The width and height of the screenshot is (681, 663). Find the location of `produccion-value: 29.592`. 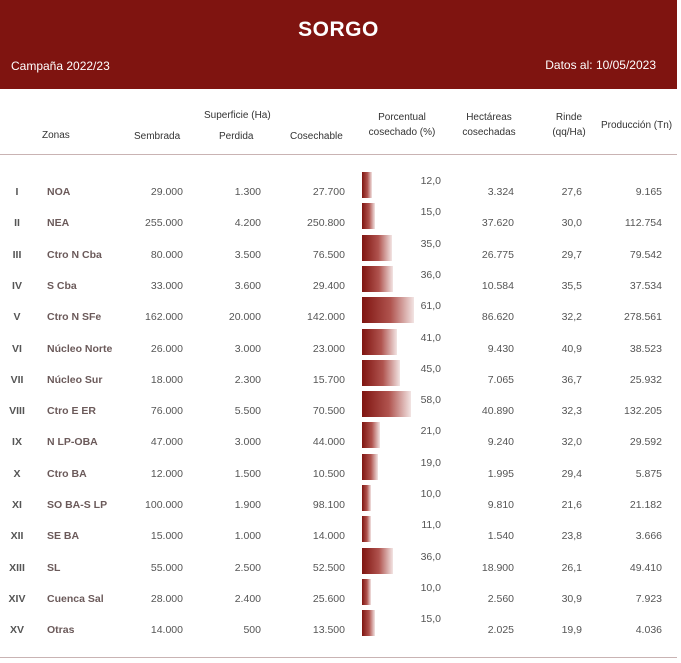

produccion-value: 29.592 is located at coordinates (645, 442).